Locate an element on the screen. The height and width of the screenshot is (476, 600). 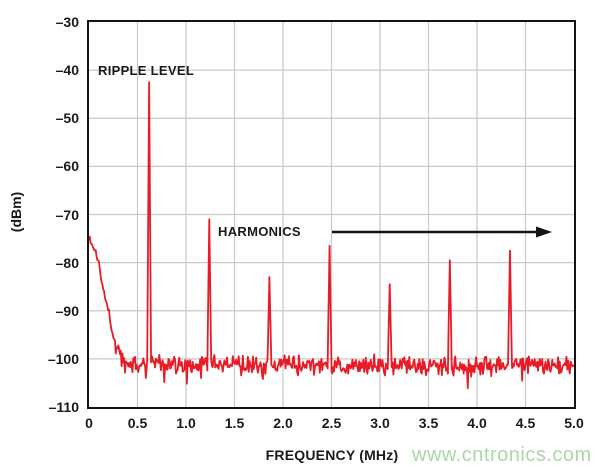
y-tick-label: –100 is located at coordinates (63, 358).